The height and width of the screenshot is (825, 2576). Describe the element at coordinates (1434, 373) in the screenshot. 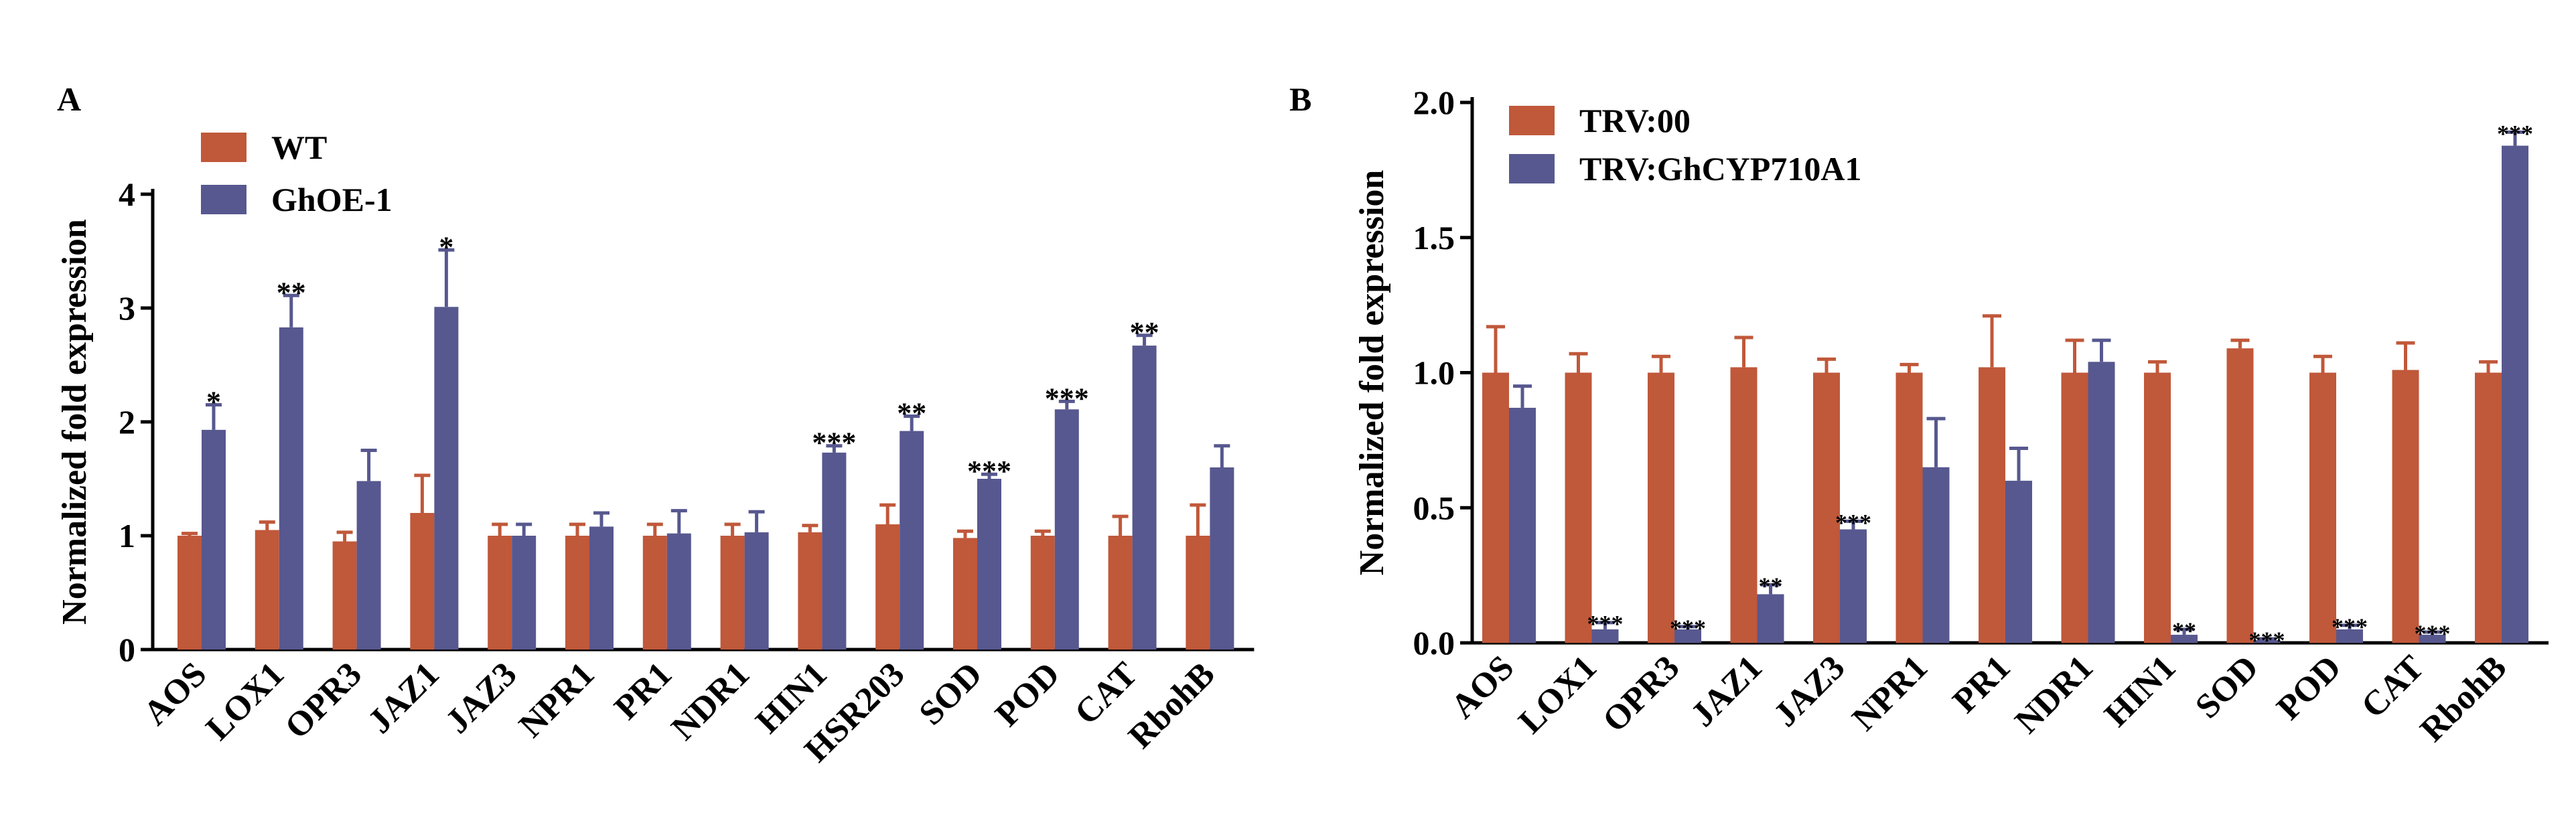

I see `y-tick-label: 1.0` at that location.